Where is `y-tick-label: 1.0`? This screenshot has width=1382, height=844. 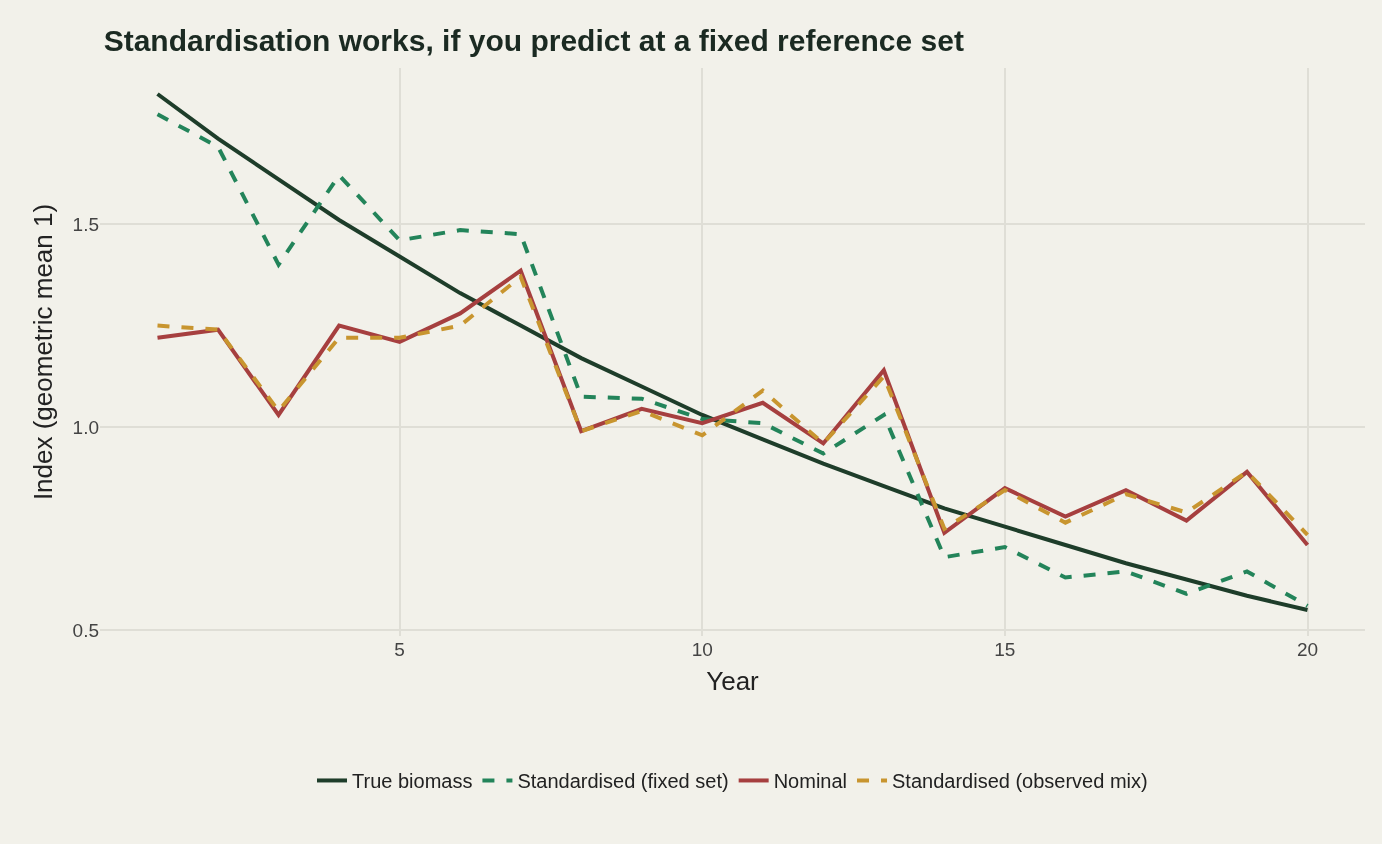
y-tick-label: 1.0 is located at coordinates (85, 427).